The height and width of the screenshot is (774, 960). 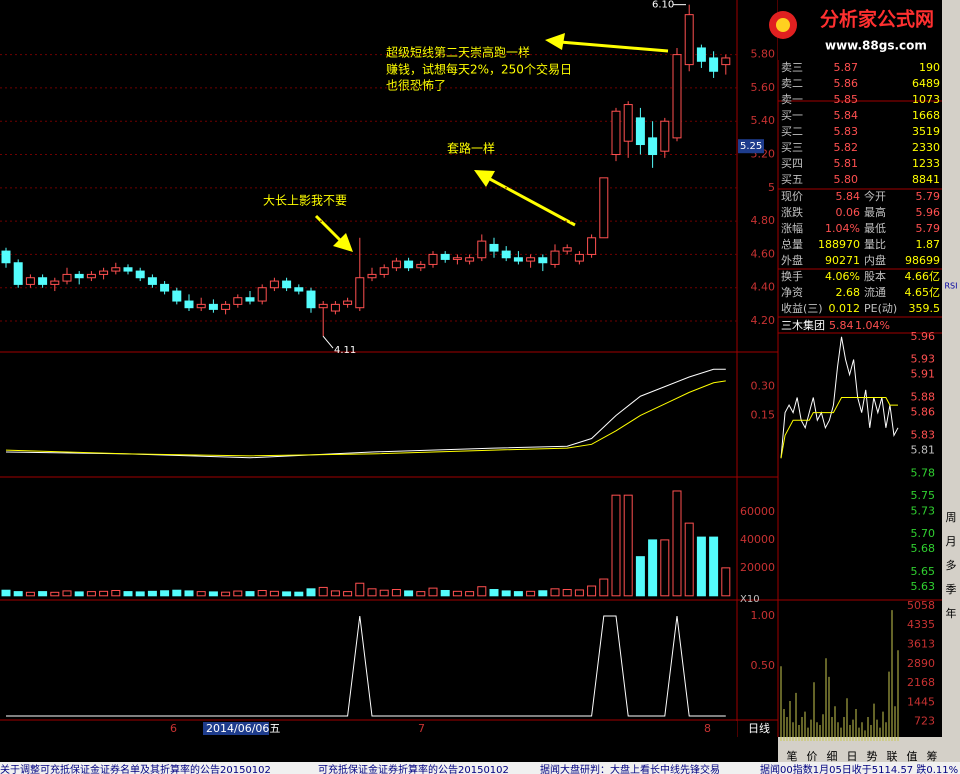 I want to click on tab: 日, so click(x=852, y=756).